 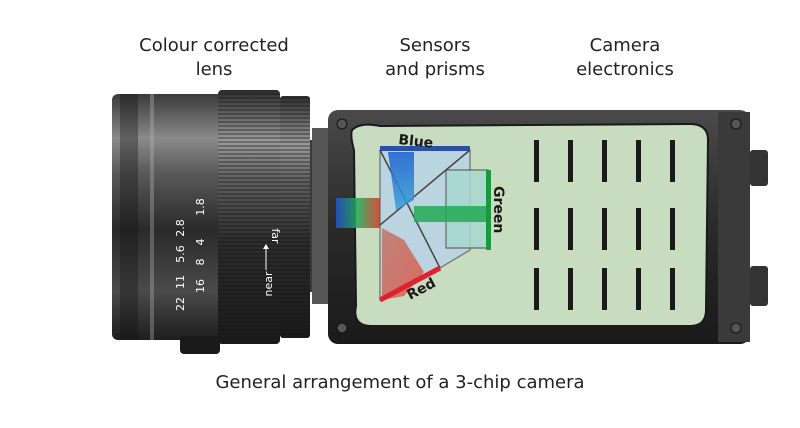 What do you see at coordinates (759, 168) in the screenshot?
I see `connector-top` at bounding box center [759, 168].